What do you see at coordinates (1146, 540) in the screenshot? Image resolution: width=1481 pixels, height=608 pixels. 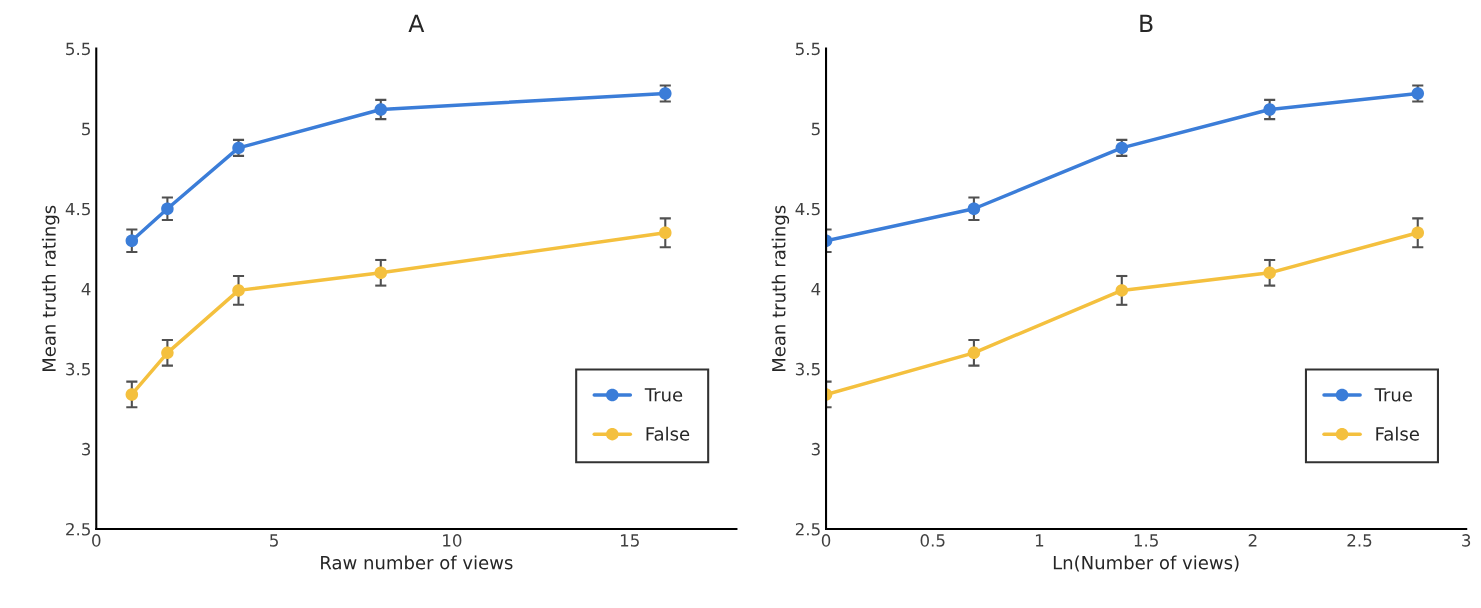 I see `x-tick-label: 1.5` at bounding box center [1146, 540].